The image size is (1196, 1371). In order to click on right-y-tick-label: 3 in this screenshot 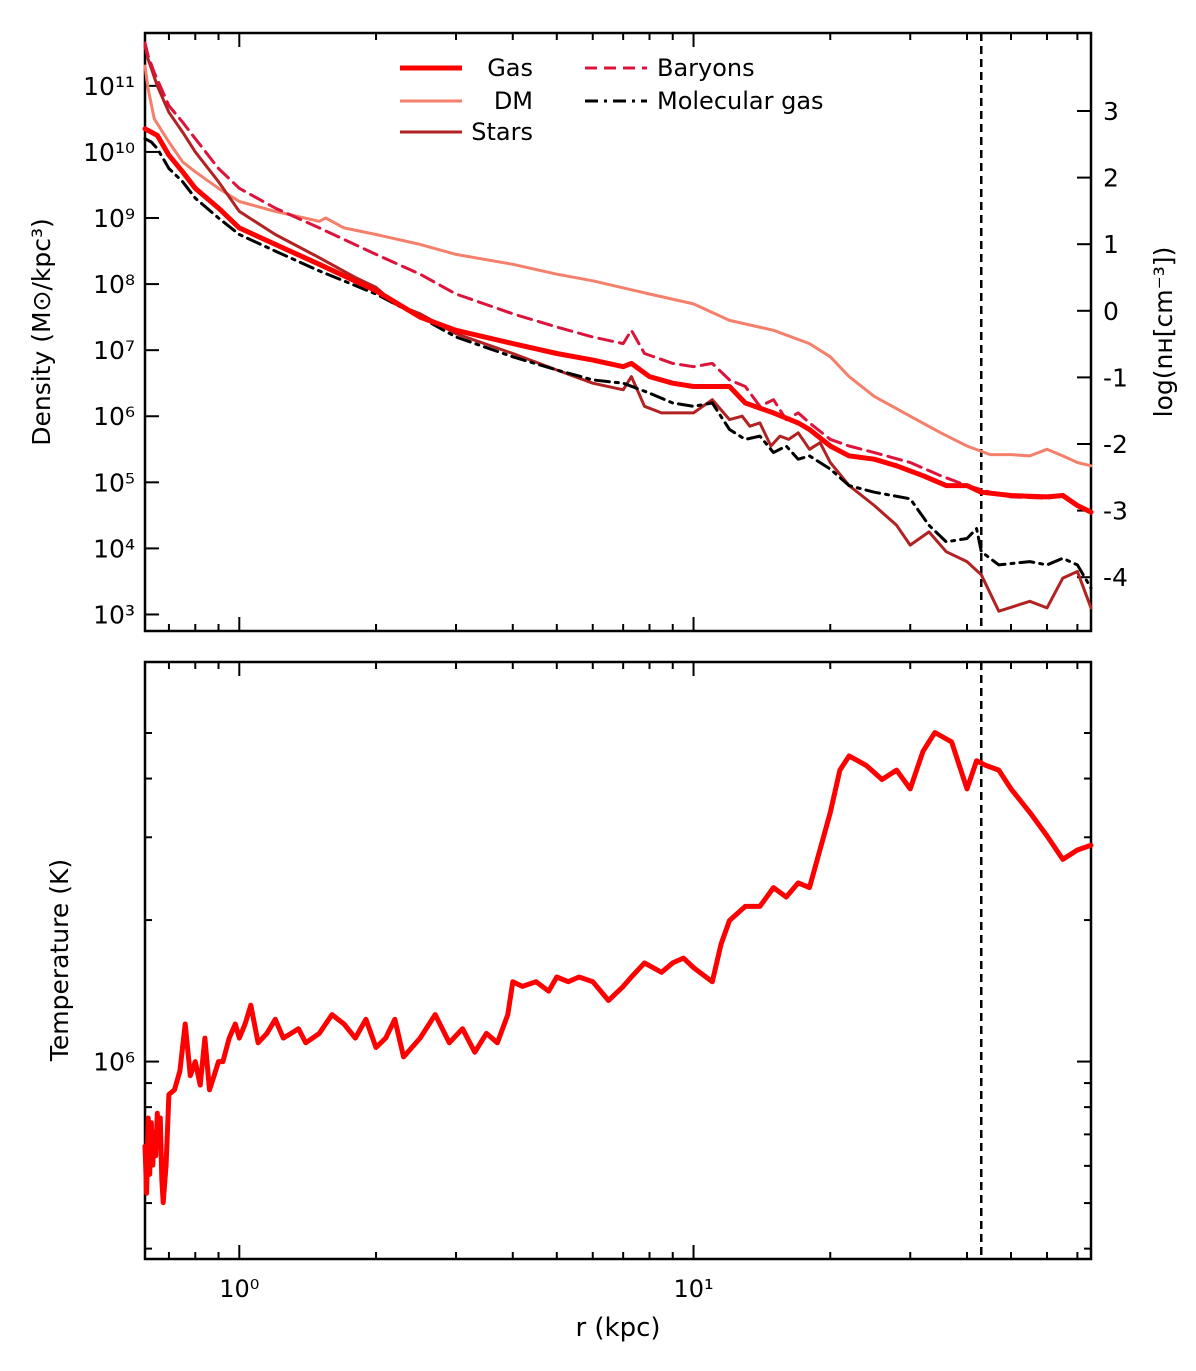, I will do `click(1111, 111)`.